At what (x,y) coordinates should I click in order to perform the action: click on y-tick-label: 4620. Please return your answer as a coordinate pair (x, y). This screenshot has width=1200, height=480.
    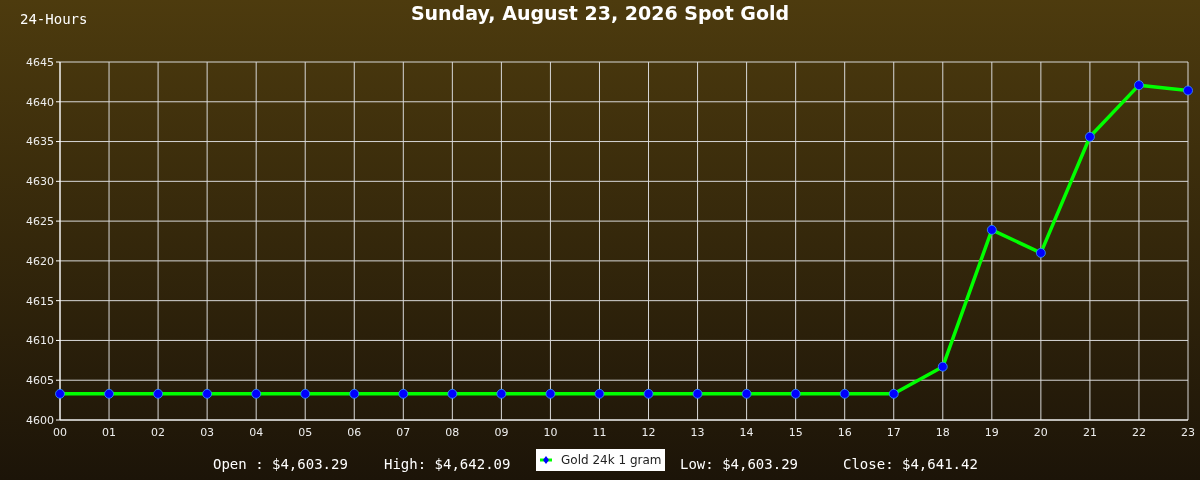
    Looking at the image, I should click on (40, 261).